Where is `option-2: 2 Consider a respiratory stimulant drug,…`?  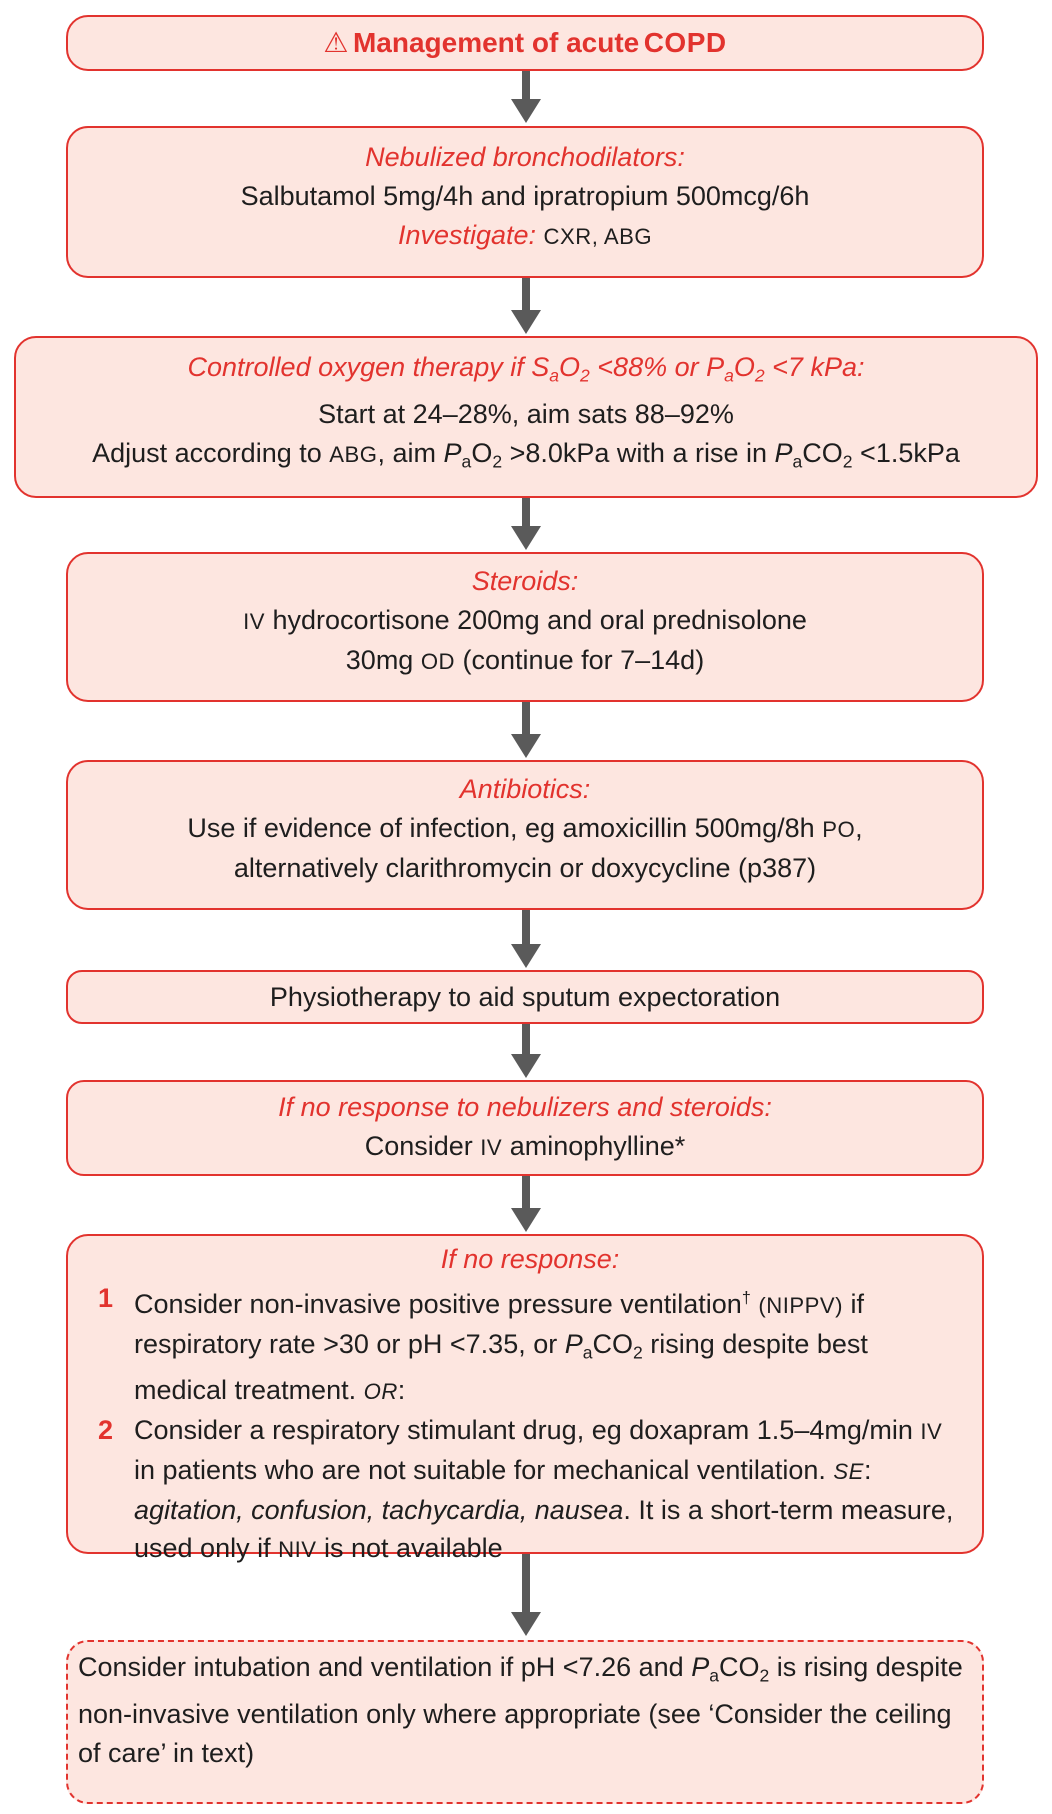 option-2: 2 Consider a respiratory stimulant drug,… is located at coordinates (526, 1489).